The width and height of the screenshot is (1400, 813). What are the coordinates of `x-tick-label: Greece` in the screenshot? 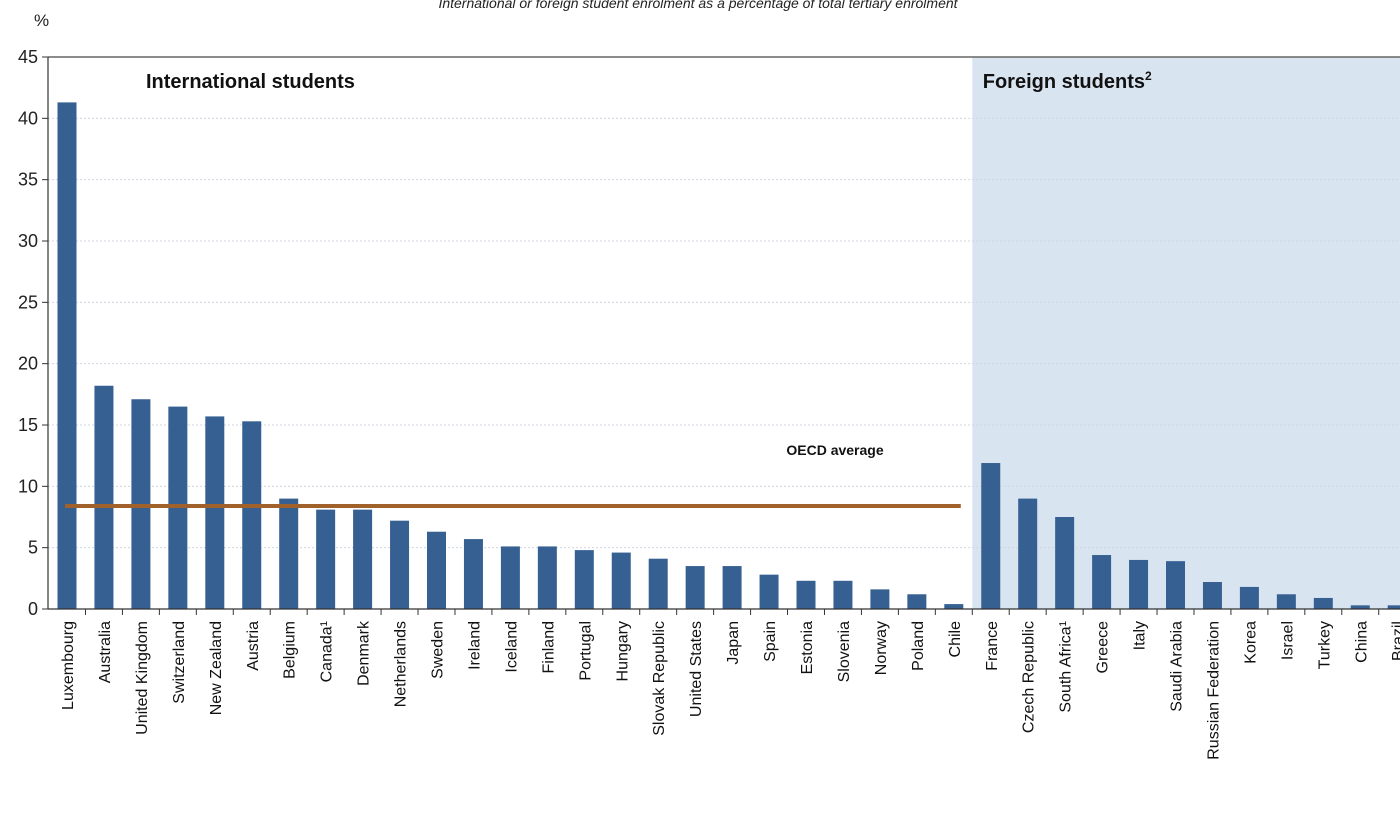 It's located at (1103, 647).